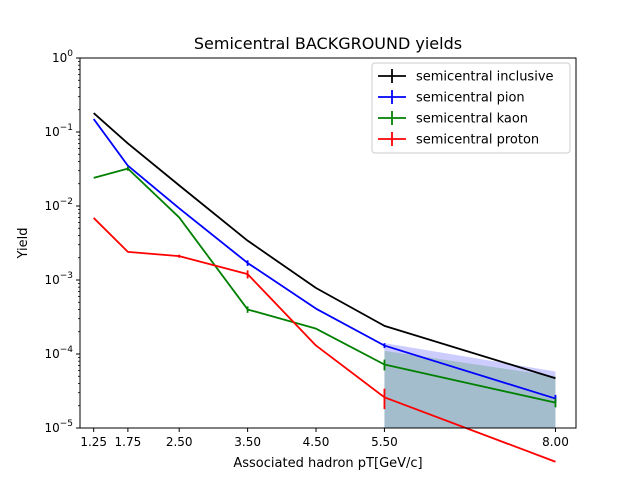 Image resolution: width=640 pixels, height=480 pixels. Describe the element at coordinates (384, 442) in the screenshot. I see `x-tick-label: 5.50` at that location.